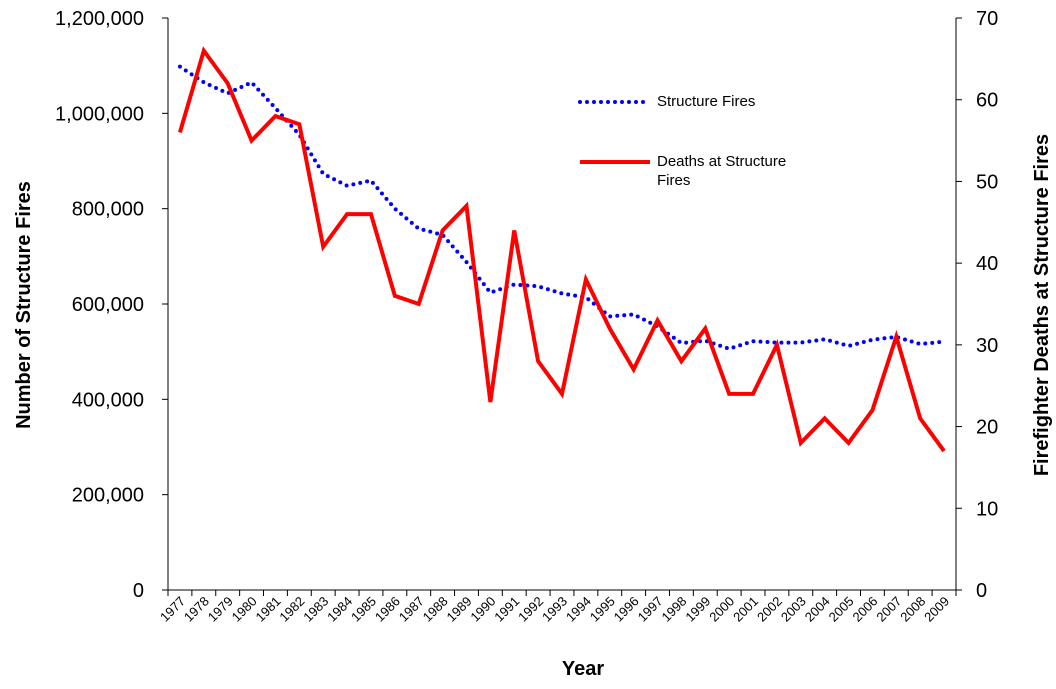  What do you see at coordinates (108, 496) in the screenshot?
I see `y-tick-label: 200,000` at bounding box center [108, 496].